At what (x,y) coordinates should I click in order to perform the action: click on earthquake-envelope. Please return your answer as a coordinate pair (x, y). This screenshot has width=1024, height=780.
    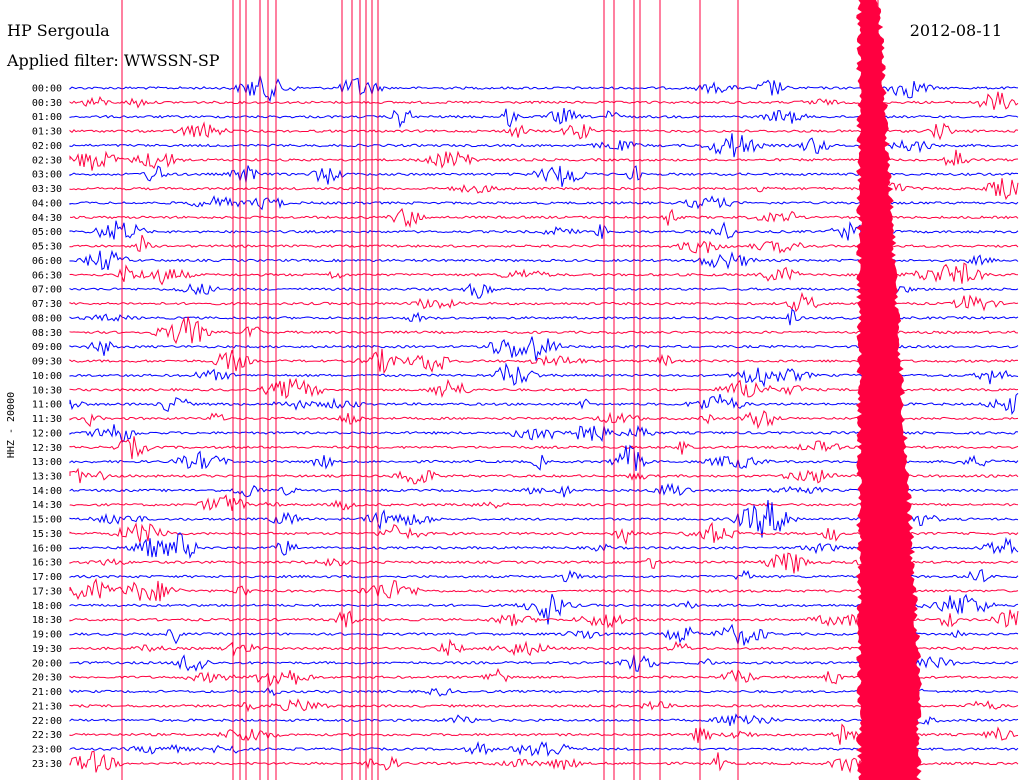
    Looking at the image, I should click on (889, 390).